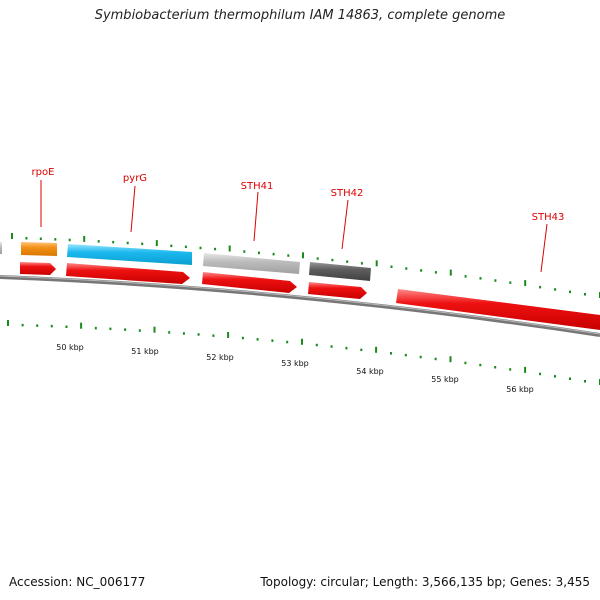 The width and height of the screenshot is (600, 600). What do you see at coordinates (498, 309) in the screenshot?
I see `gene-arrow-STH43` at bounding box center [498, 309].